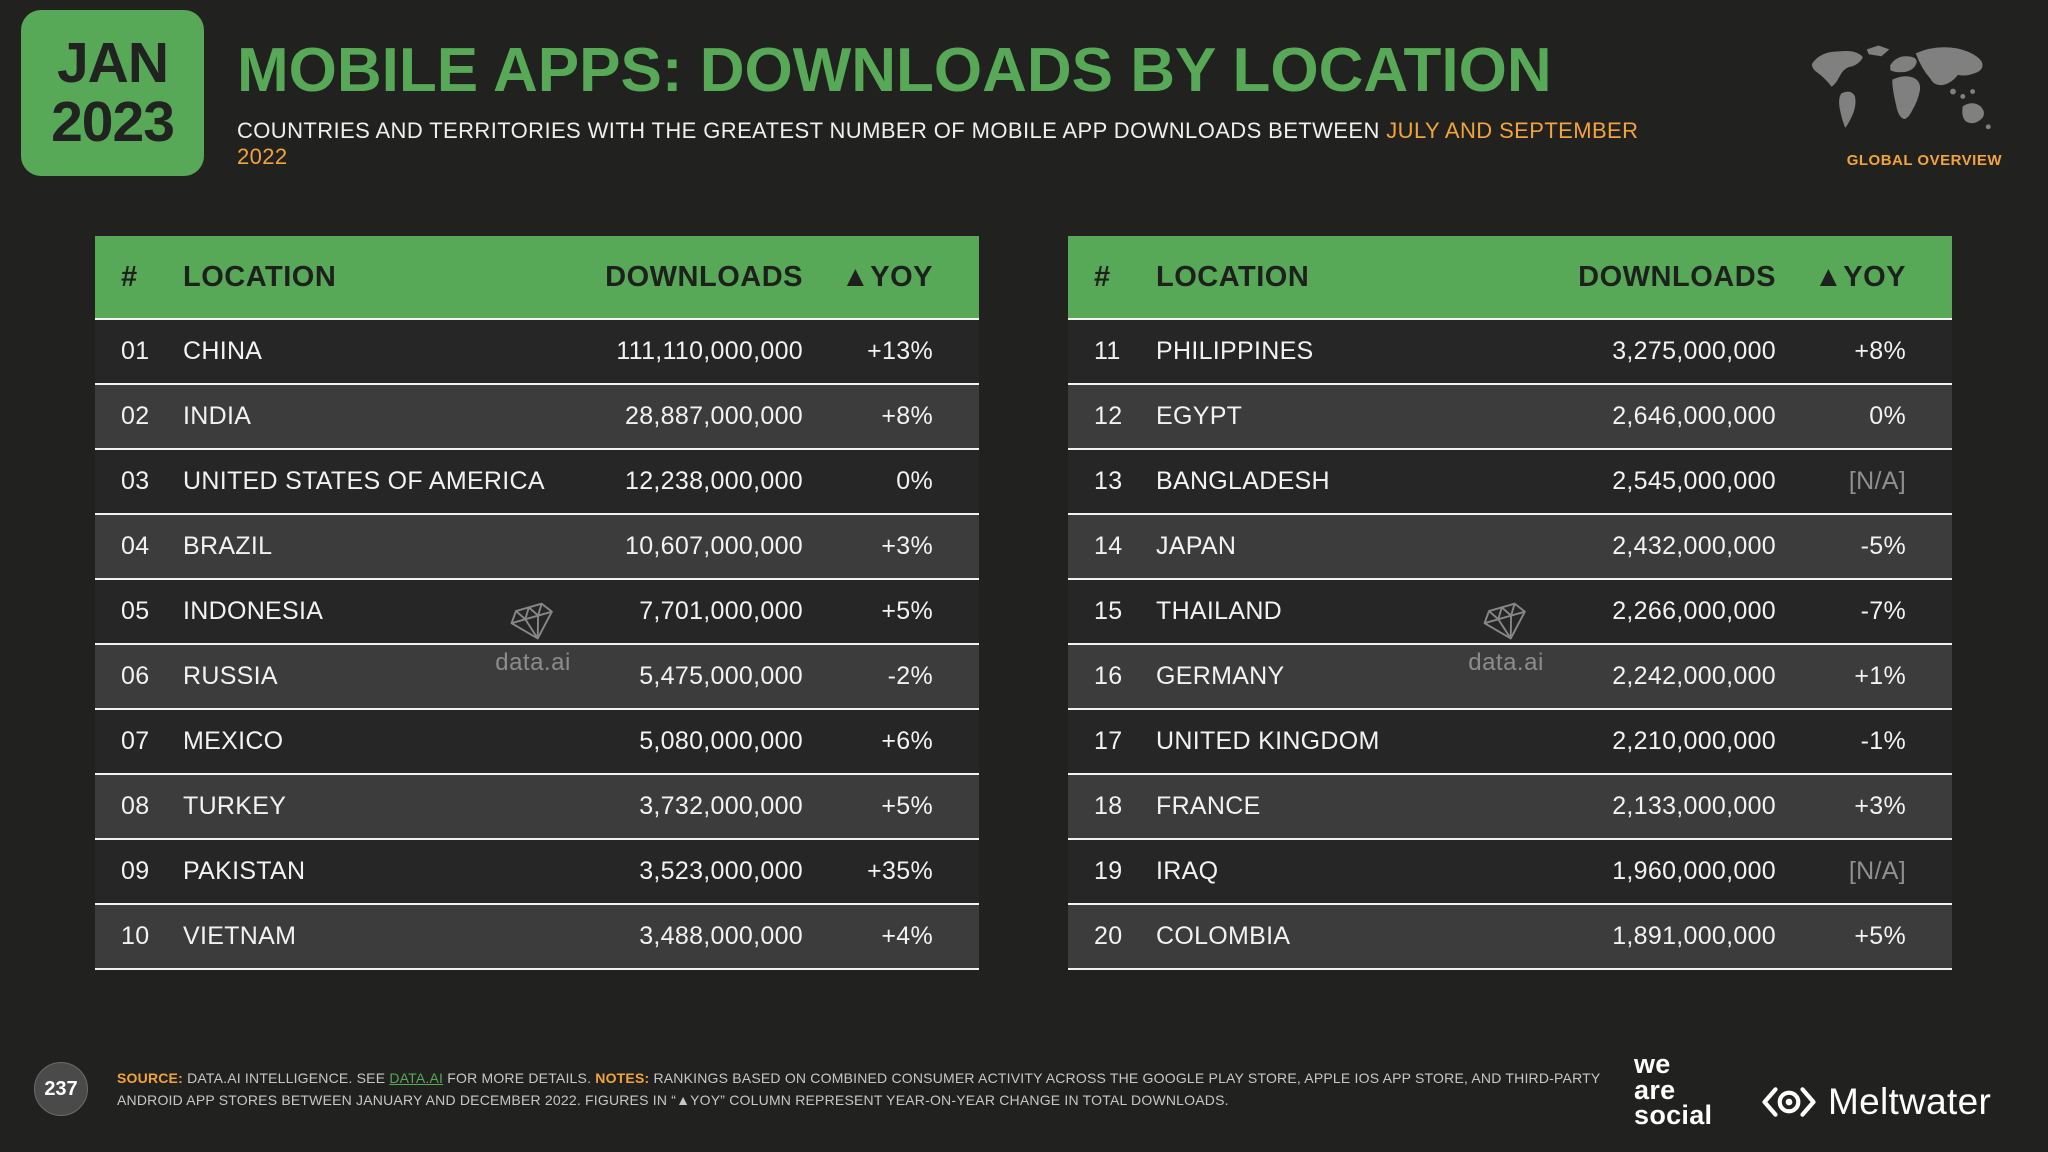 This screenshot has height=1152, width=2048. Describe the element at coordinates (1883, 741) in the screenshot. I see `cell-yoy: -1%` at that location.